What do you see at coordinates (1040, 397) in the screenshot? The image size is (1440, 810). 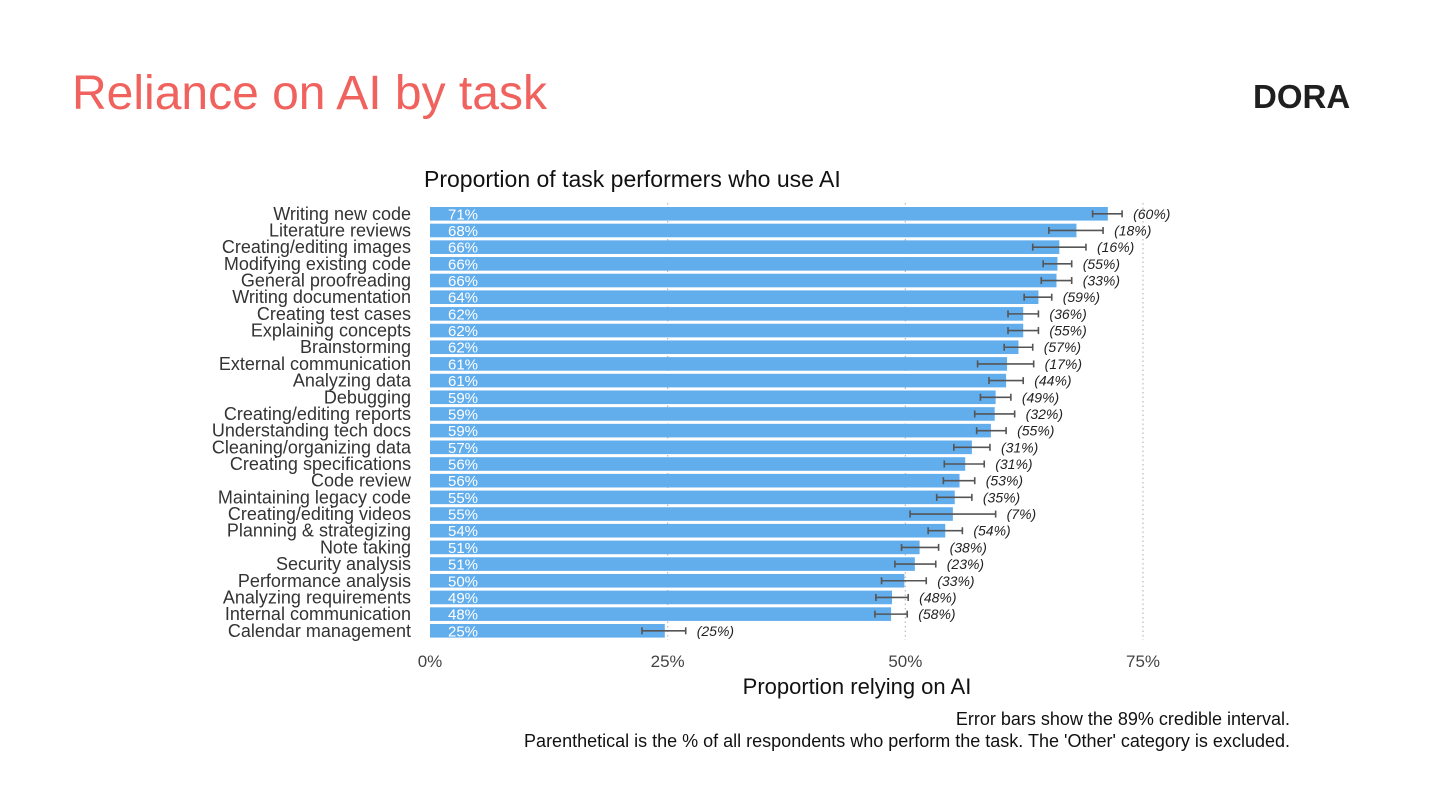 I see `respondent-share-label: (49%)` at bounding box center [1040, 397].